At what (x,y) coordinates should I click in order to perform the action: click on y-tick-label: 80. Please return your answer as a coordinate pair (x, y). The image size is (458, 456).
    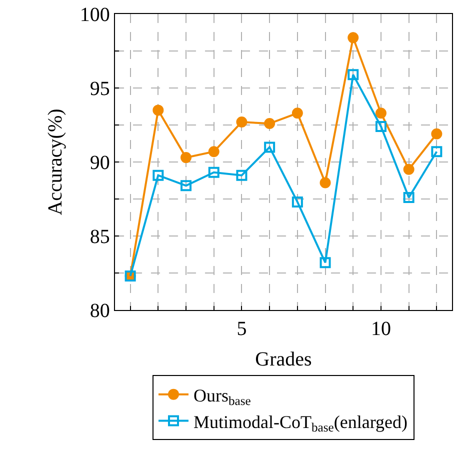
    Looking at the image, I should click on (100, 311).